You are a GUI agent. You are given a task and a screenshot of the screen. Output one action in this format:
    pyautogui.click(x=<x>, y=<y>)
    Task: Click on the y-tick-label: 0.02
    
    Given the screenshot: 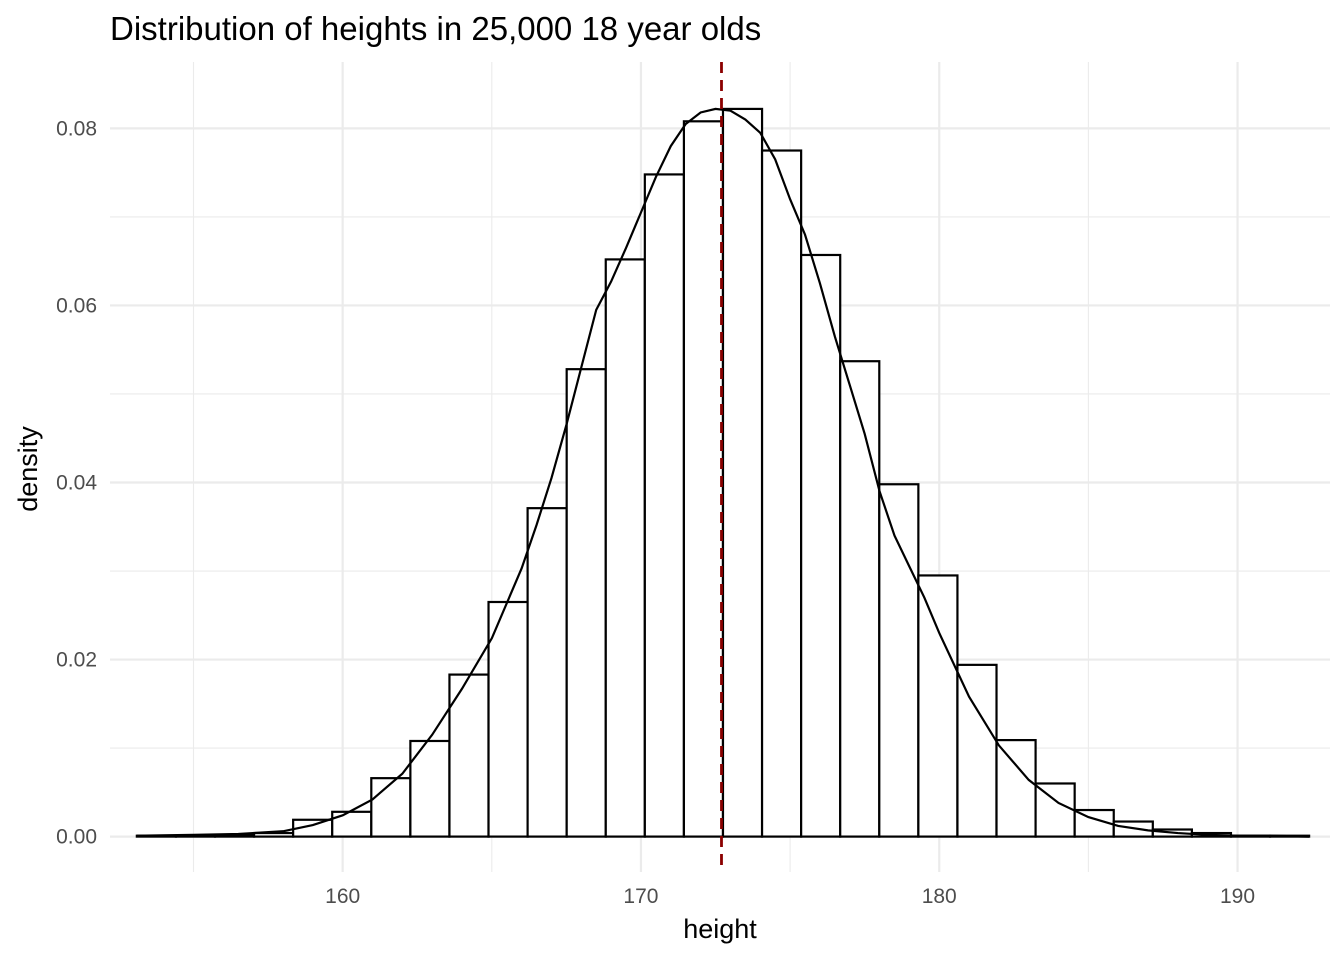 What is the action you would take?
    pyautogui.click(x=76, y=660)
    